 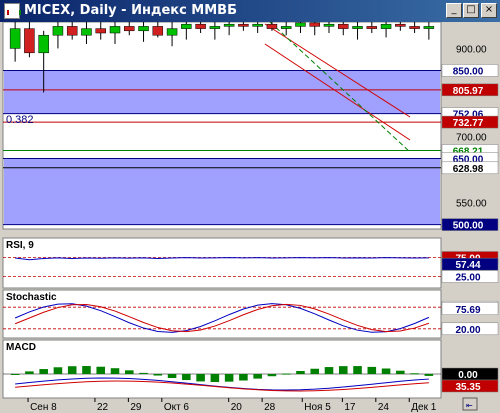 I want to click on date-axis-label: Окт 6, so click(x=177, y=407).